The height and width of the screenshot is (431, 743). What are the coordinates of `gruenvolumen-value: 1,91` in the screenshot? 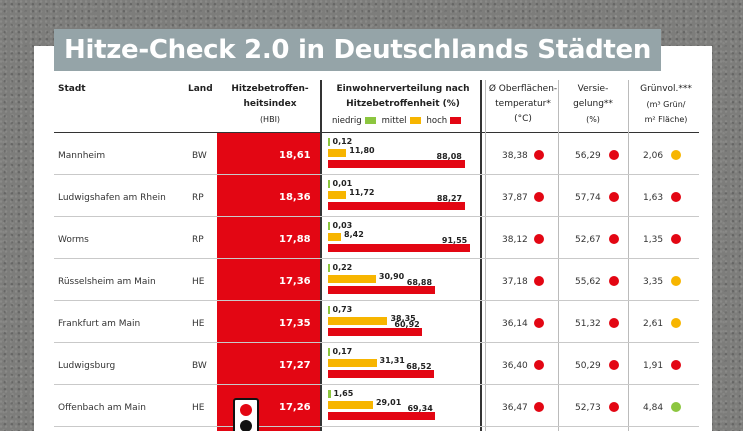 It's located at (653, 366).